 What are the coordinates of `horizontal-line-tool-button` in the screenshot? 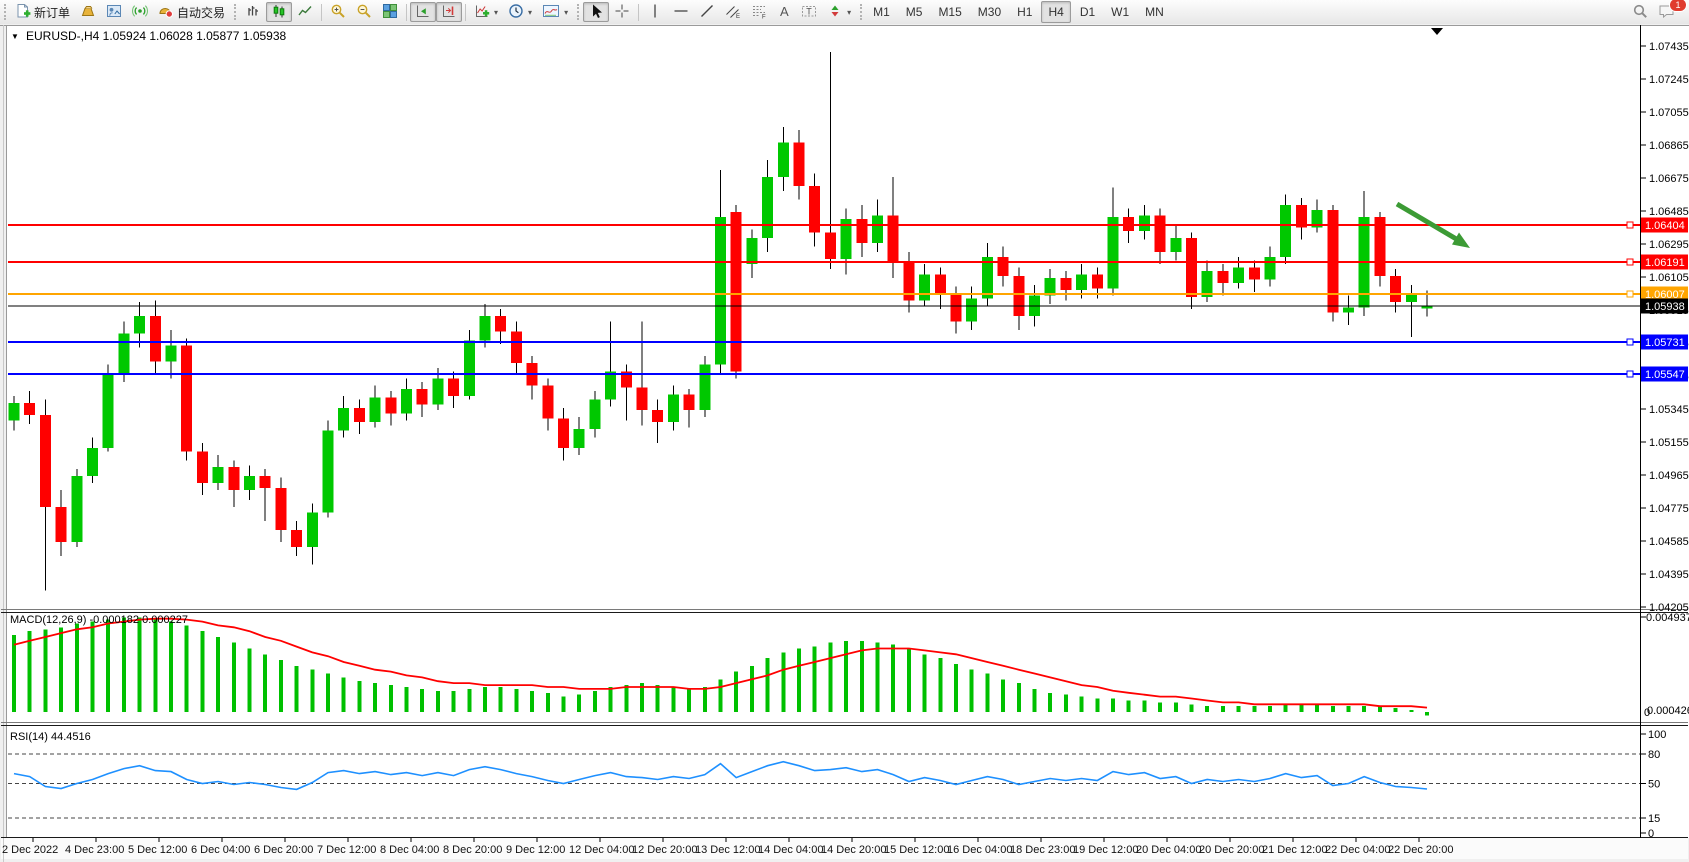 It's located at (681, 12).